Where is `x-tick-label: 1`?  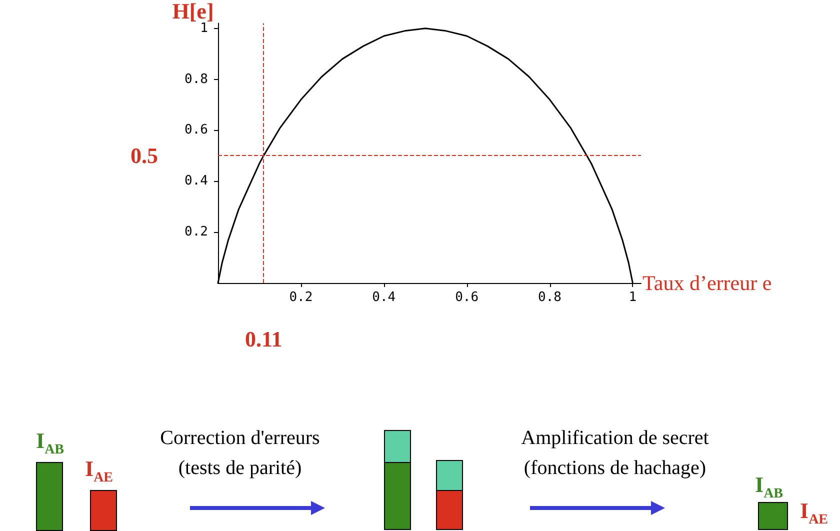
x-tick-label: 1 is located at coordinates (632, 297).